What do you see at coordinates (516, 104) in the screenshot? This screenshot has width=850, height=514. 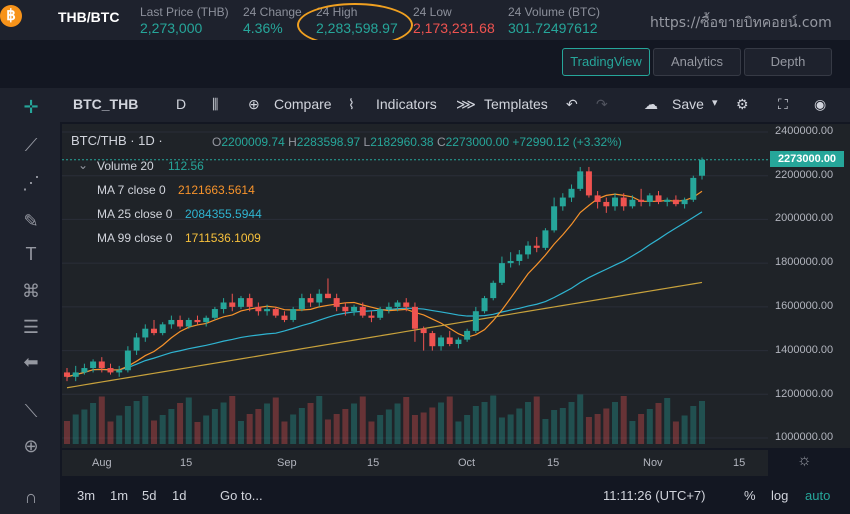 I see `templates-button: Templates` at bounding box center [516, 104].